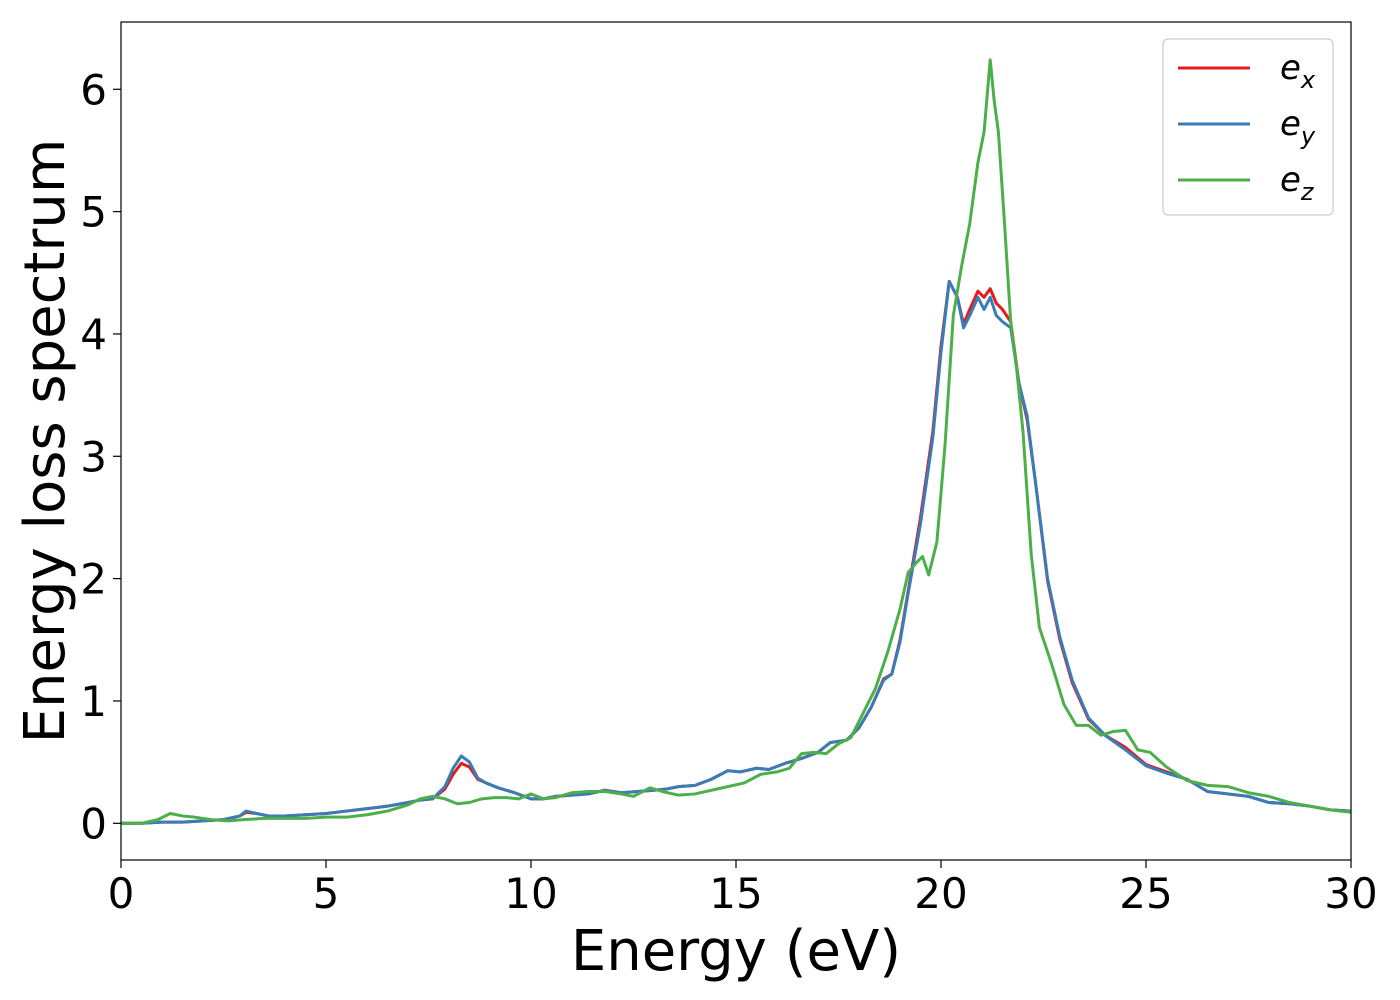  What do you see at coordinates (121, 893) in the screenshot?
I see `x-tick-label: 0` at bounding box center [121, 893].